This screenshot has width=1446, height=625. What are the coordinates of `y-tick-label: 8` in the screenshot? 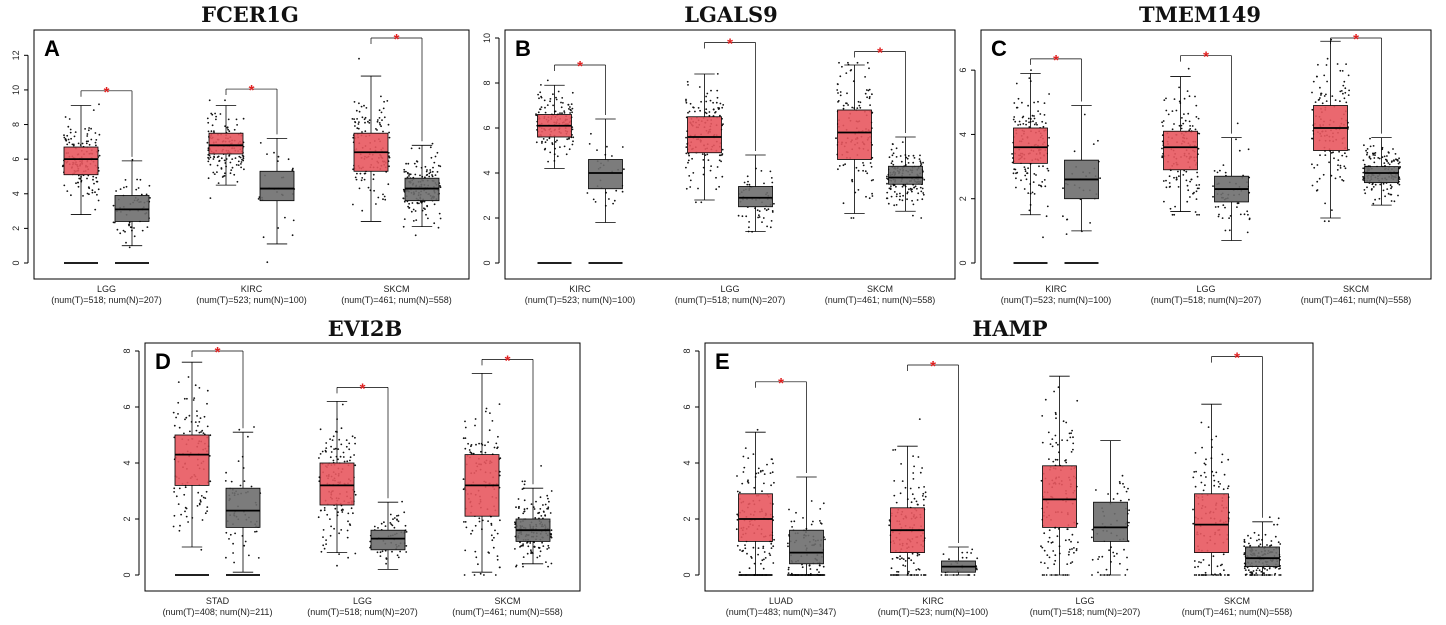 It's located at (487, 82).